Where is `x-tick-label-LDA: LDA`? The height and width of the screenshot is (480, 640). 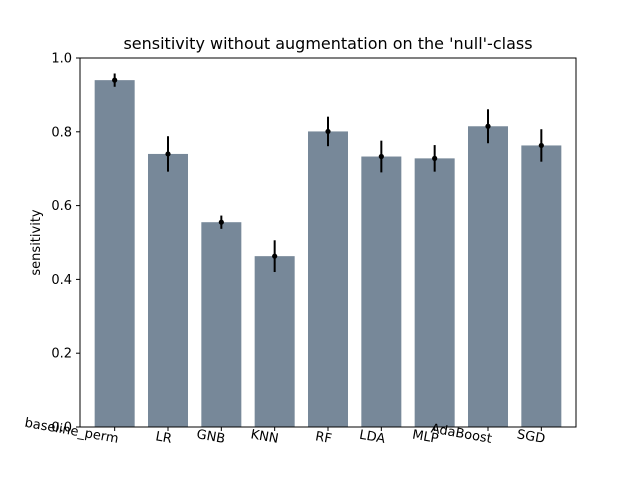 x-tick-label-LDA: LDA is located at coordinates (372, 437).